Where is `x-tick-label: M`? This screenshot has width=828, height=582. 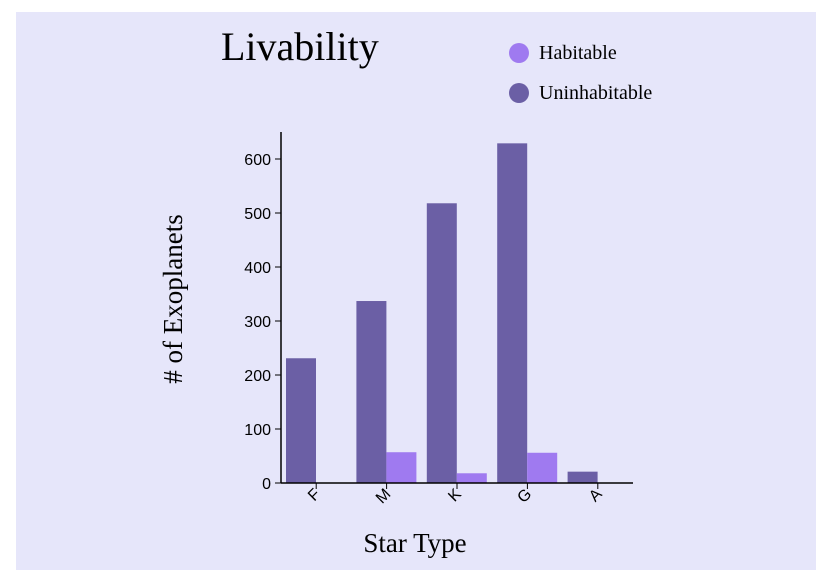 x-tick-label: M is located at coordinates (383, 496).